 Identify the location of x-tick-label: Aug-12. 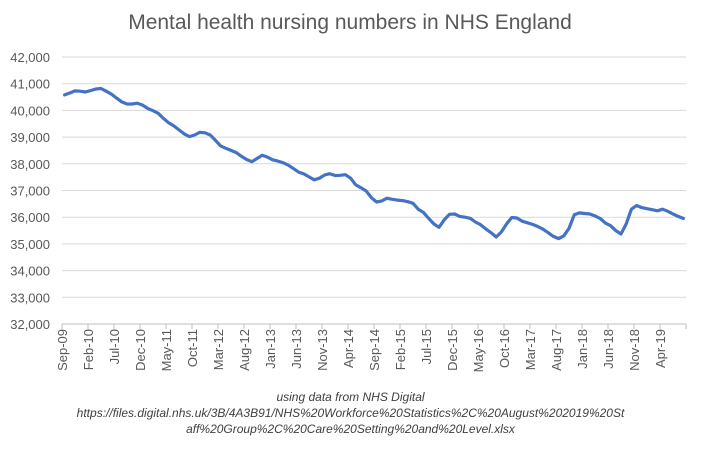
(244, 350).